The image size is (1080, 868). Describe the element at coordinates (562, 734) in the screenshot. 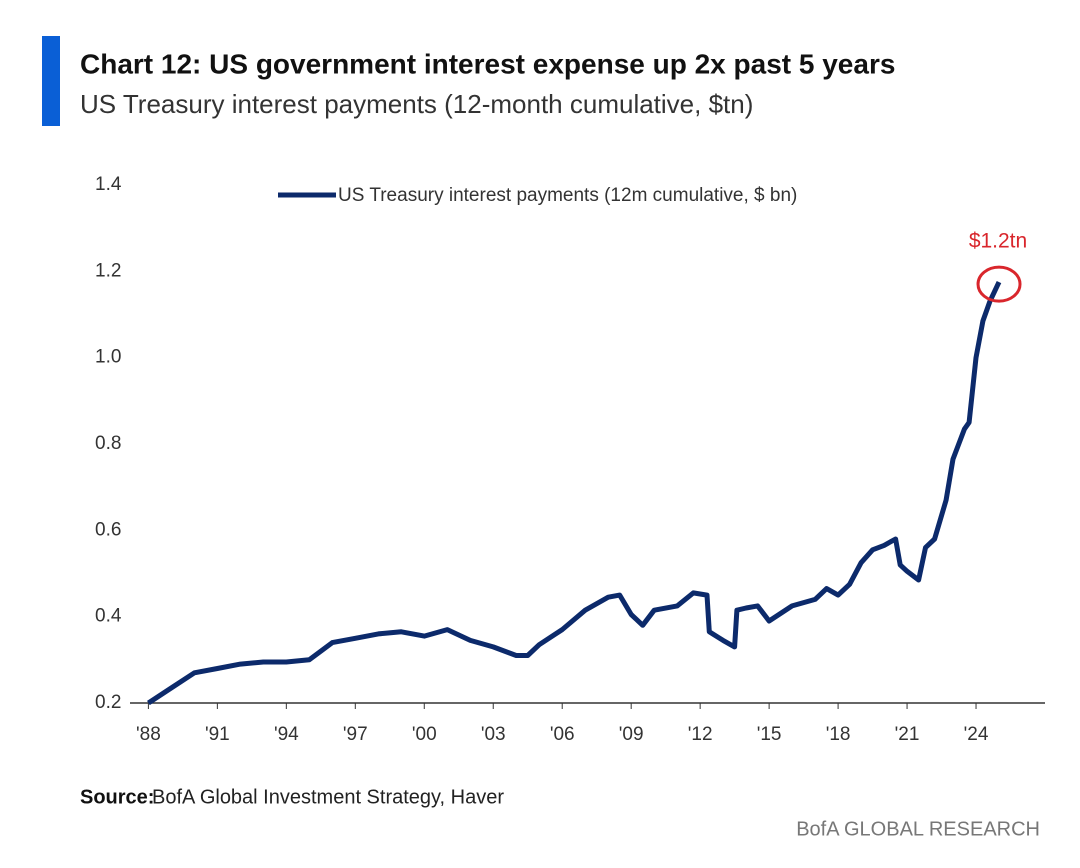

I see `x-tick-label: '06` at that location.